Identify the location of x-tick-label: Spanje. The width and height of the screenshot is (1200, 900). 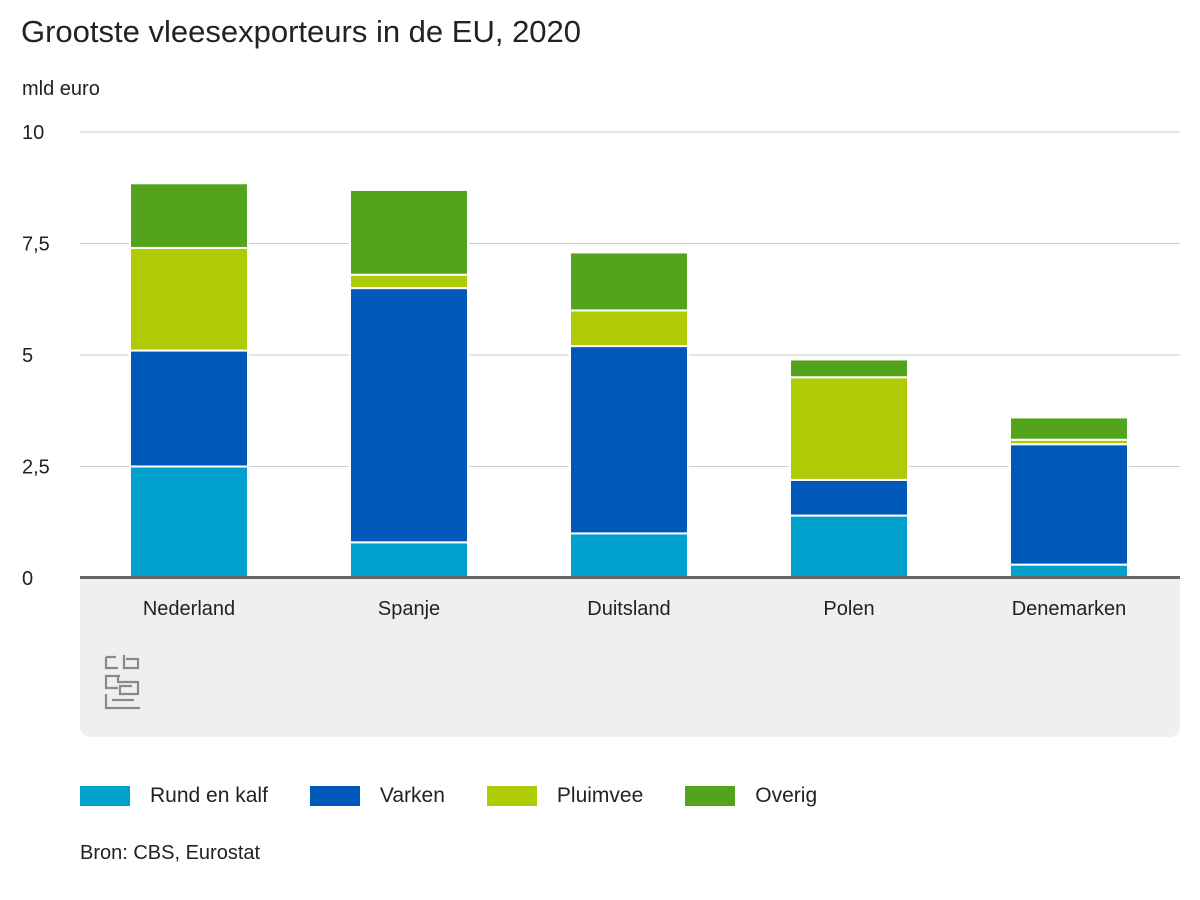
(409, 609).